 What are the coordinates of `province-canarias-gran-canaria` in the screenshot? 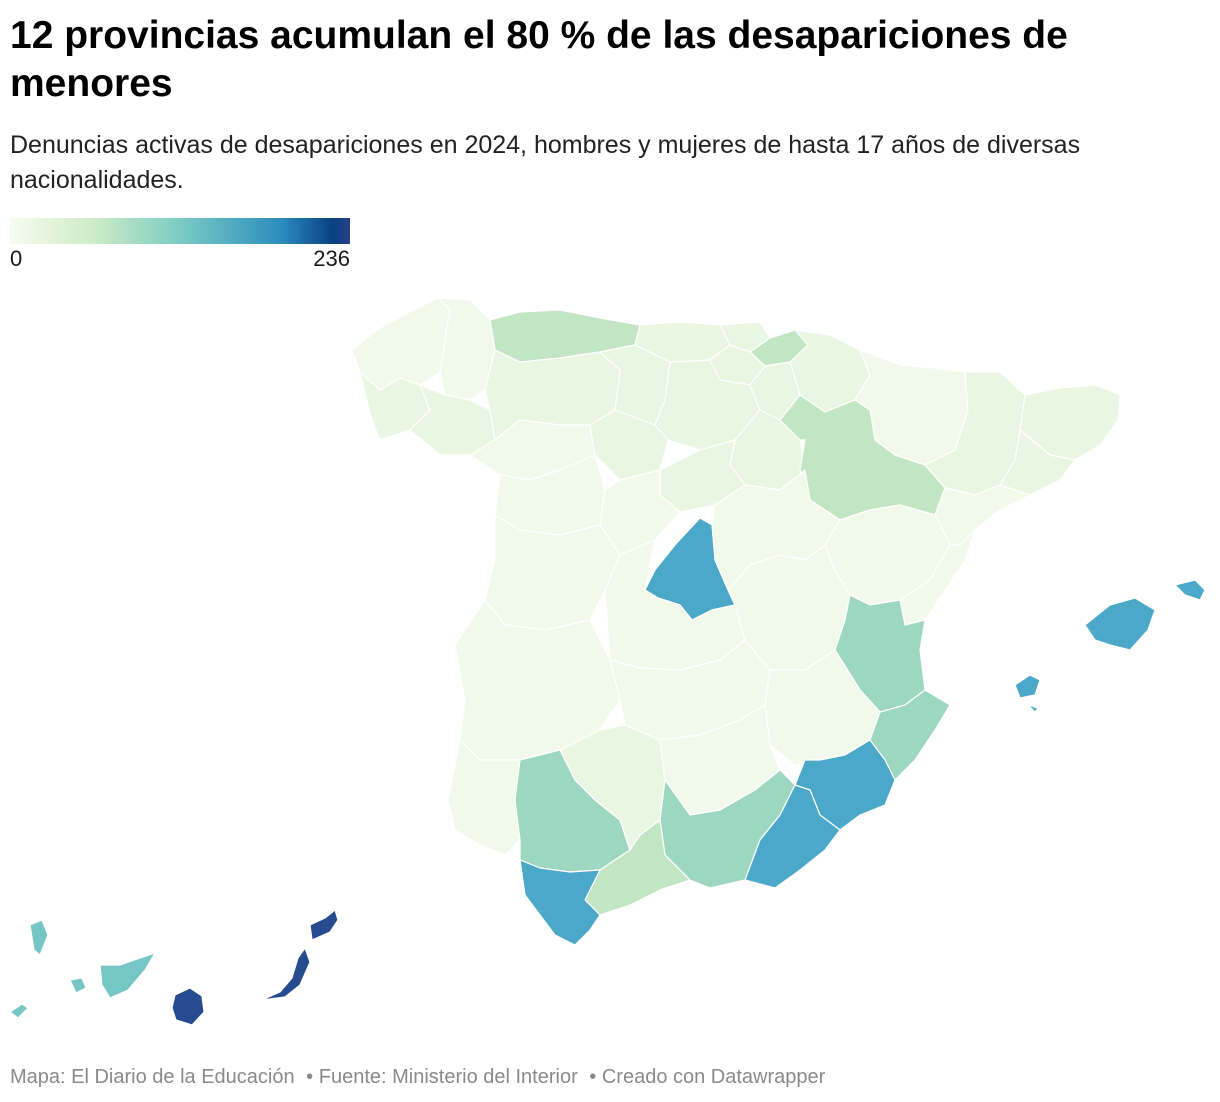 It's located at (188, 1006).